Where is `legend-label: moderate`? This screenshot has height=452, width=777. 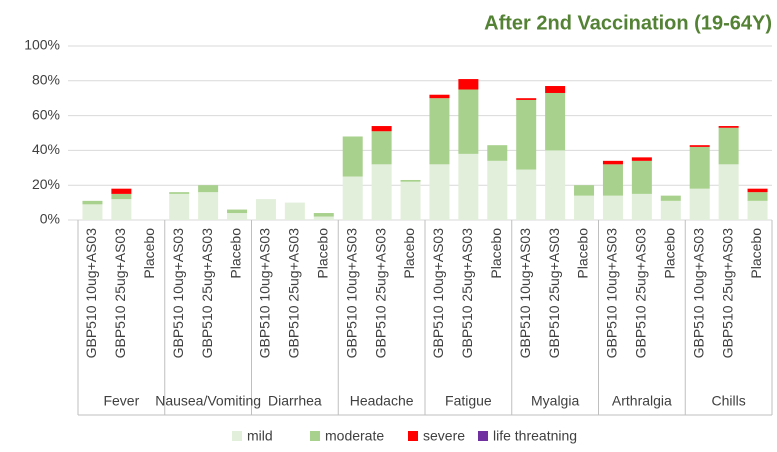
legend-label: moderate is located at coordinates (354, 436).